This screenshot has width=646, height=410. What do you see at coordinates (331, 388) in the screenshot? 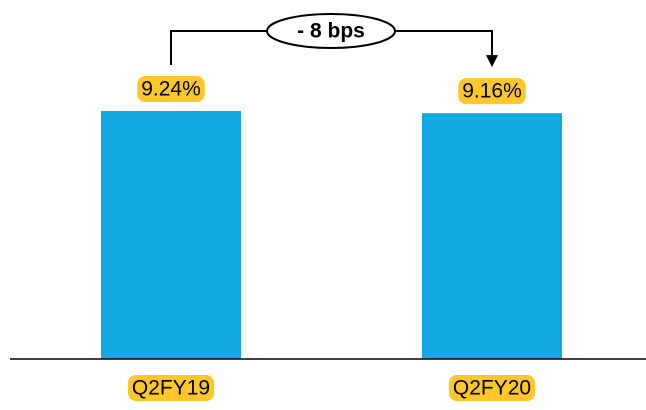
I see `tick-labels-layer: Q2FY19 Q2FY20` at bounding box center [331, 388].